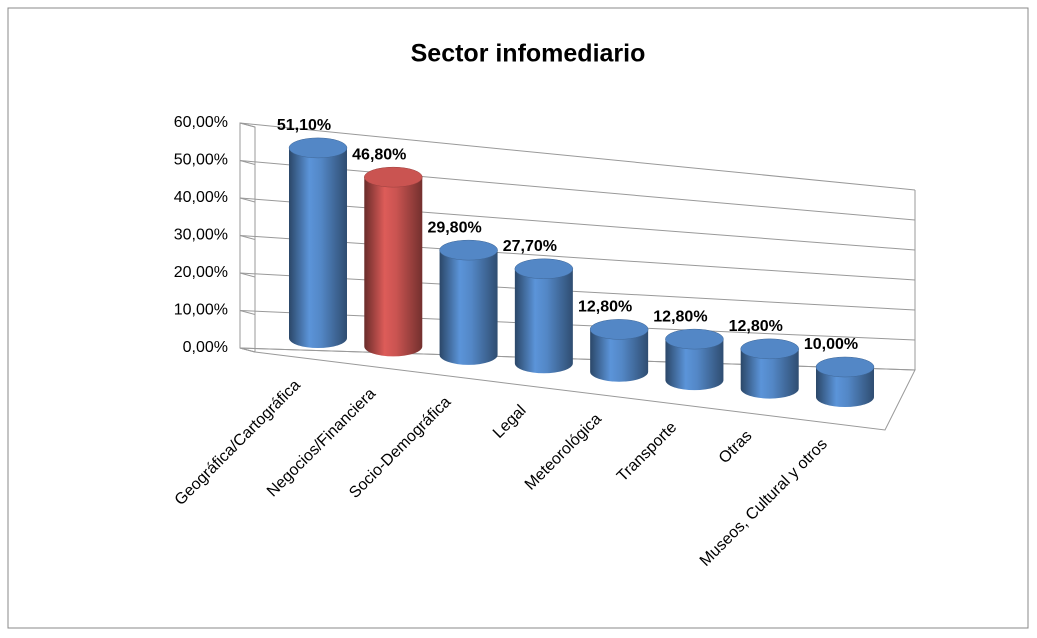 This screenshot has width=1037, height=638. What do you see at coordinates (201, 235) in the screenshot?
I see `y-tick-label: 30,00%` at bounding box center [201, 235].